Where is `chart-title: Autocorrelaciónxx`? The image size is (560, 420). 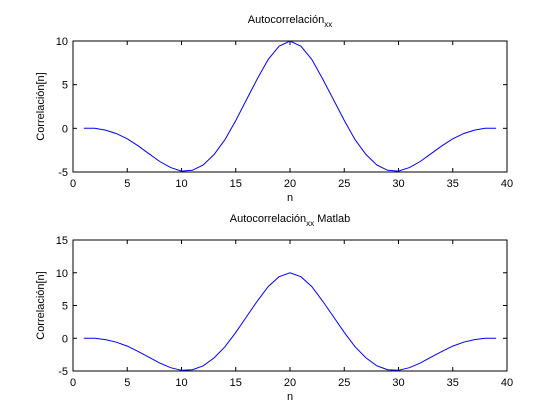 chart-title: Autocorrelaciónxx is located at coordinates (290, 21).